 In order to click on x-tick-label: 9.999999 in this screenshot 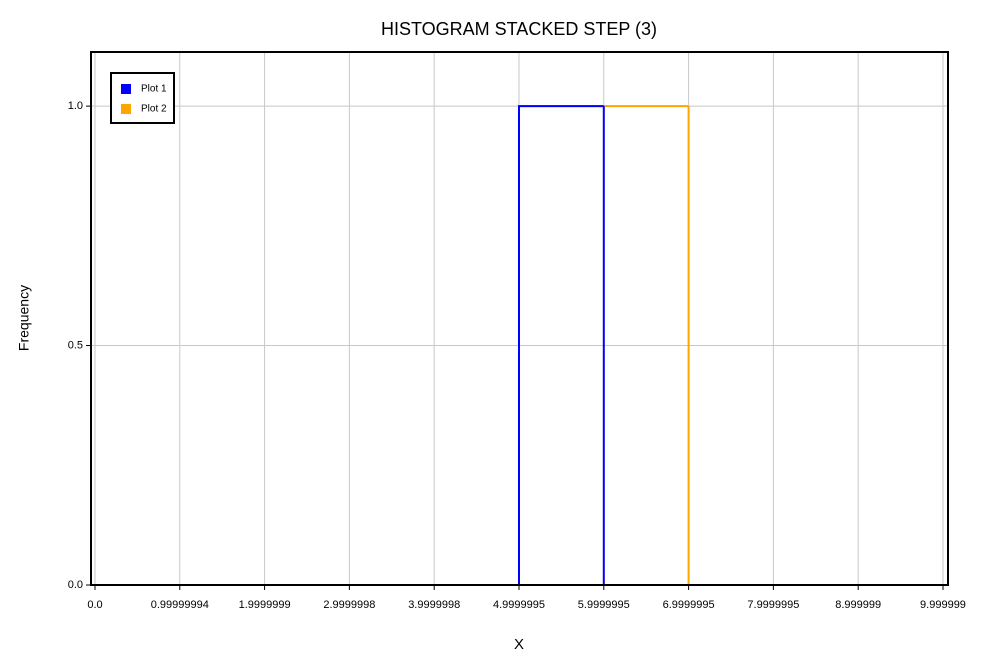, I will do `click(943, 605)`.